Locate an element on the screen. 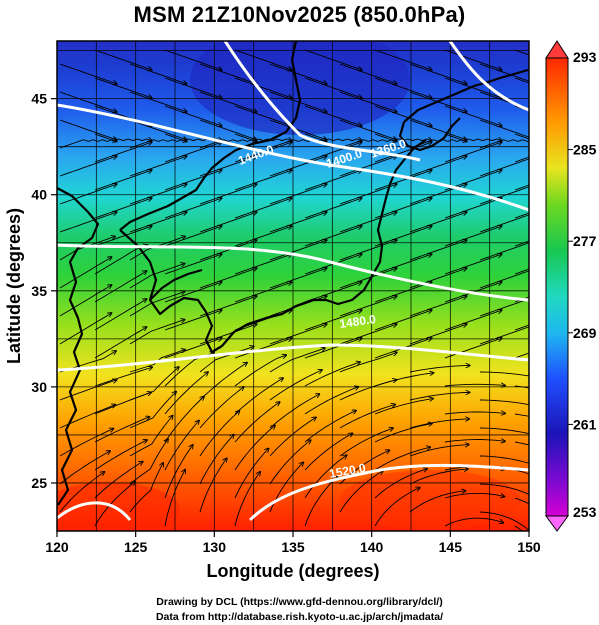 The image size is (599, 625). contour-label-1480: 1480.0 is located at coordinates (357, 321).